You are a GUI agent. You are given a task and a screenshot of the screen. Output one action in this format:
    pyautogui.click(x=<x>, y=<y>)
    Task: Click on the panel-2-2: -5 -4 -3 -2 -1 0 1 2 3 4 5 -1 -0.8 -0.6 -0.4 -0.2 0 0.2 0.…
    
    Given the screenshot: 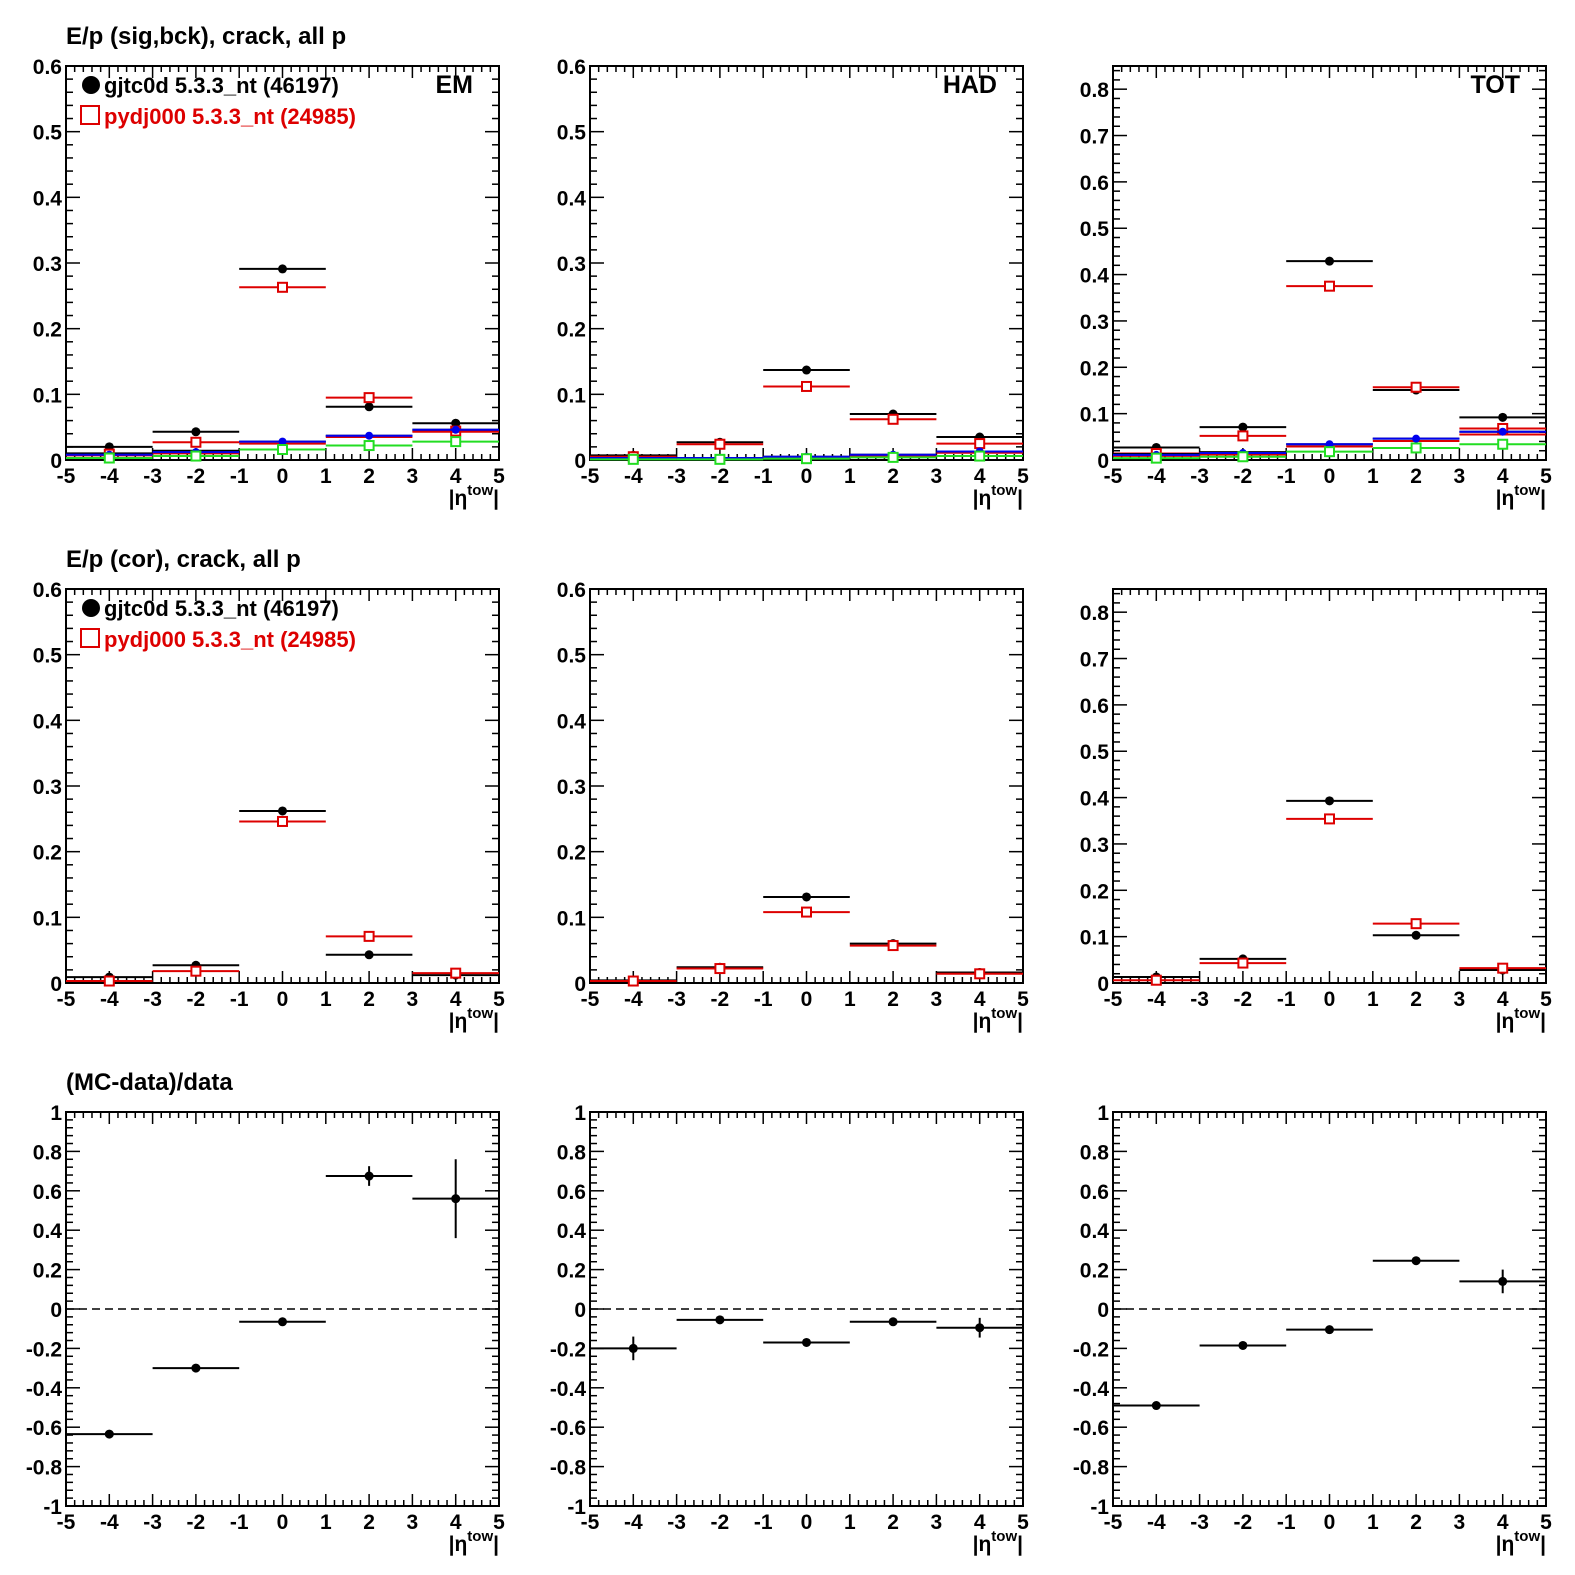 What is the action you would take?
    pyautogui.click(x=1312, y=1329)
    